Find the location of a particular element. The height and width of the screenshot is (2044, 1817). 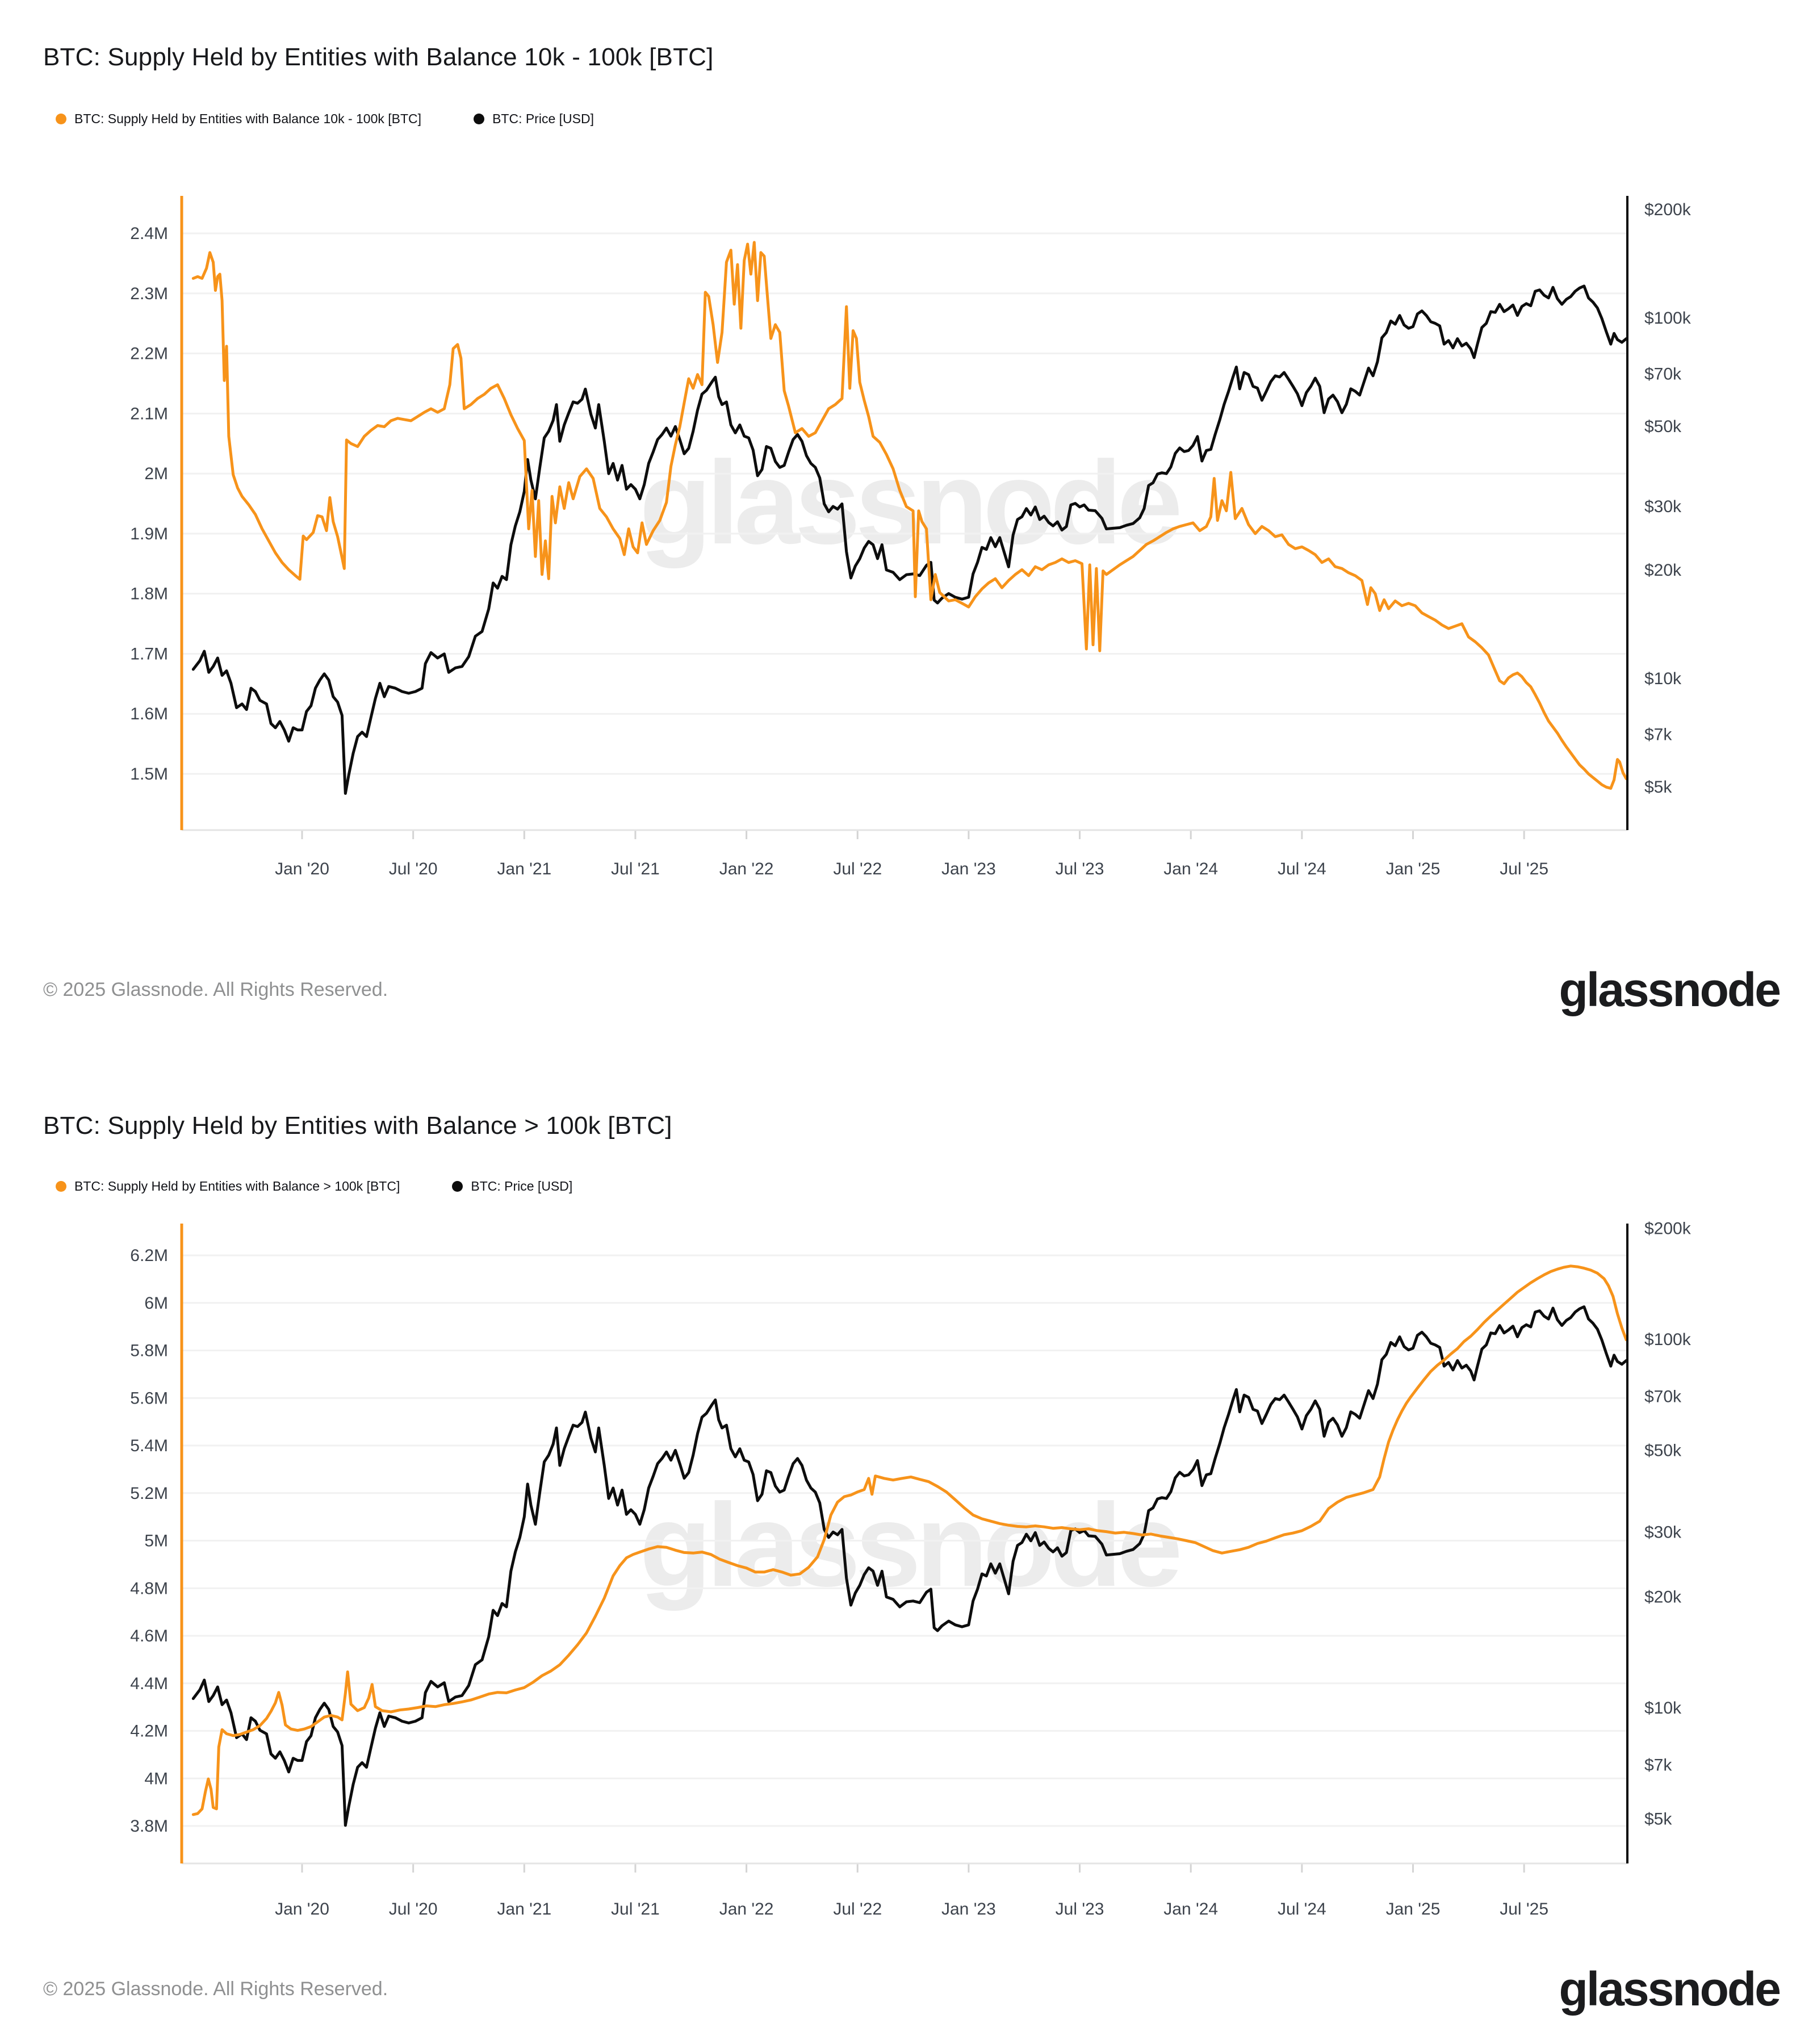

left-axis-tick-label: 5.6M is located at coordinates (149, 1398).